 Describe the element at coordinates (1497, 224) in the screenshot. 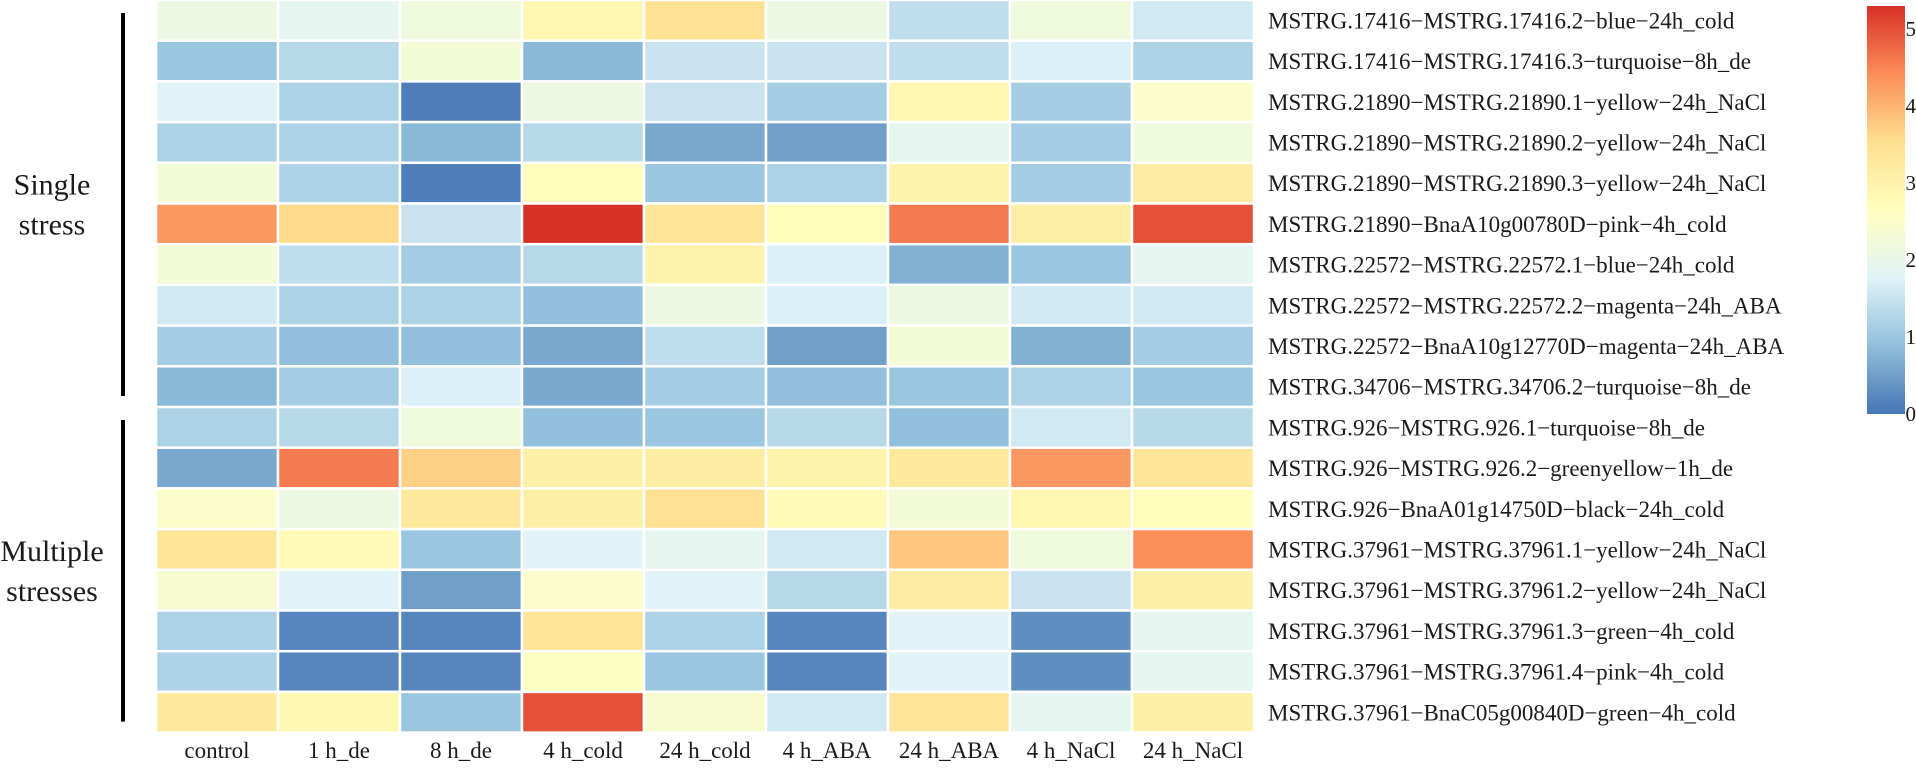

I see `row-label: MSTRG.21890−BnaA10g00780D−pink−4h_cold` at that location.